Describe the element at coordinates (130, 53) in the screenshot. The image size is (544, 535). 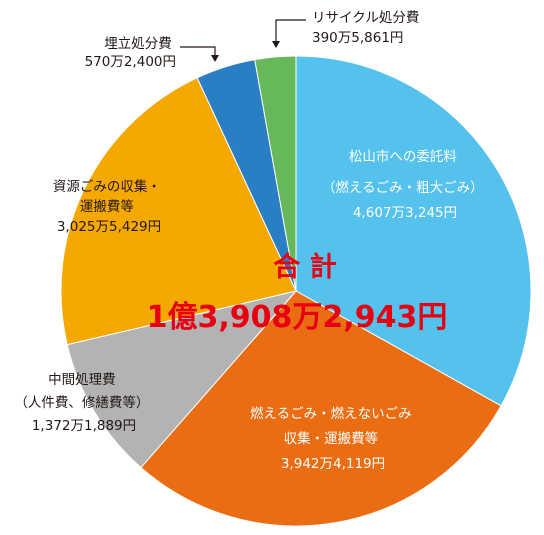
I see `slice-label-landfill: 埋立処分費 570万2,400円` at that location.